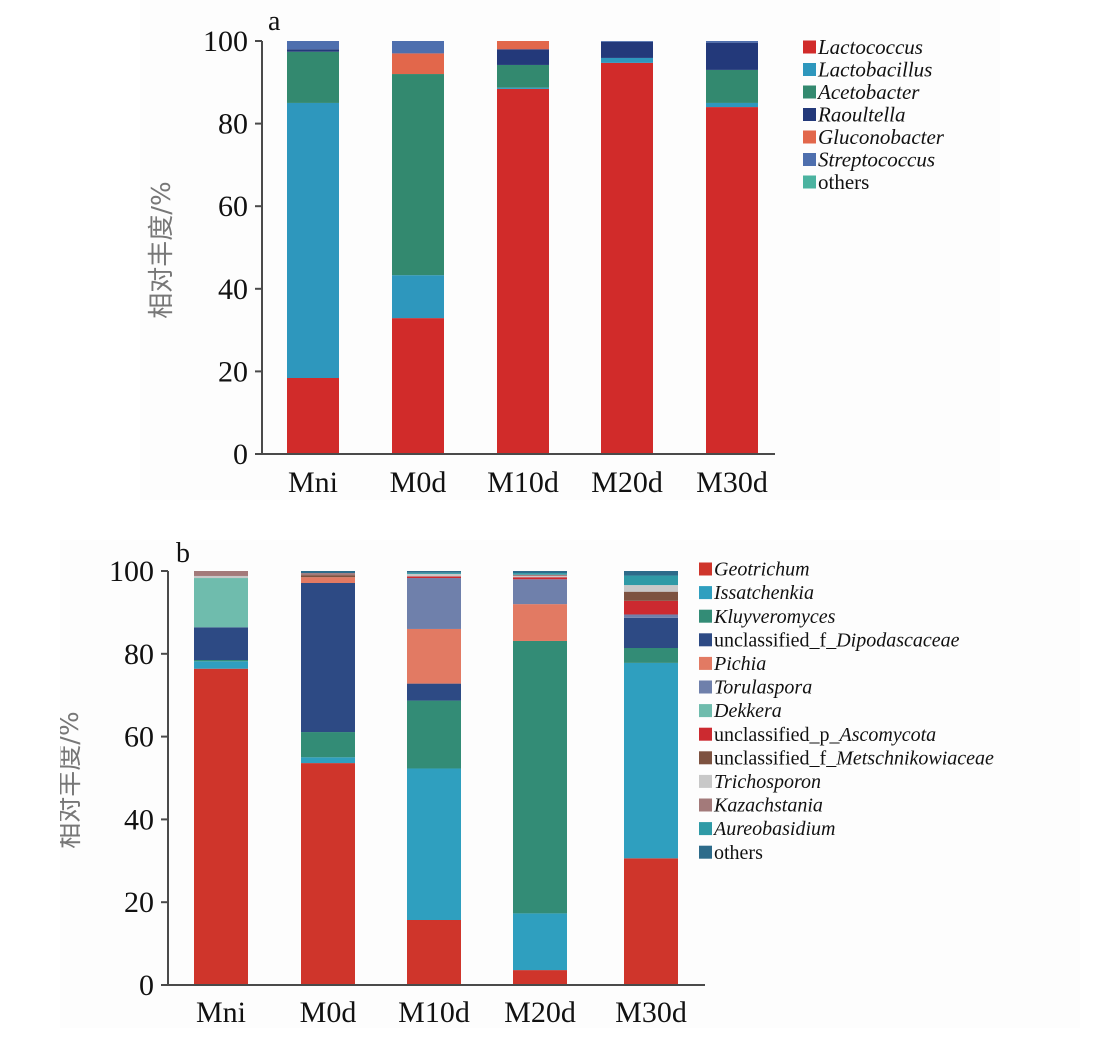  I want to click on legend-label: unclassified_p_Ascomycota, so click(825, 735).